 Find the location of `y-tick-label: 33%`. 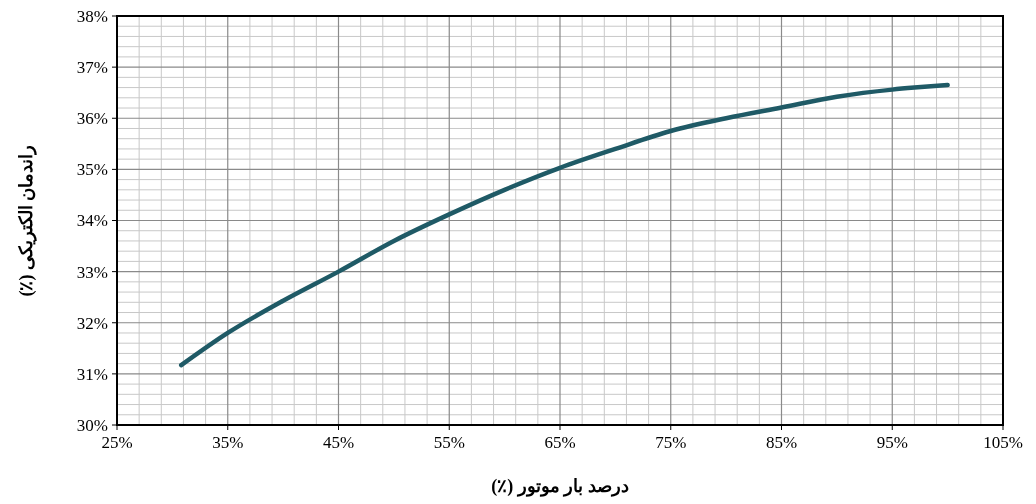

y-tick-label: 33% is located at coordinates (92, 272).